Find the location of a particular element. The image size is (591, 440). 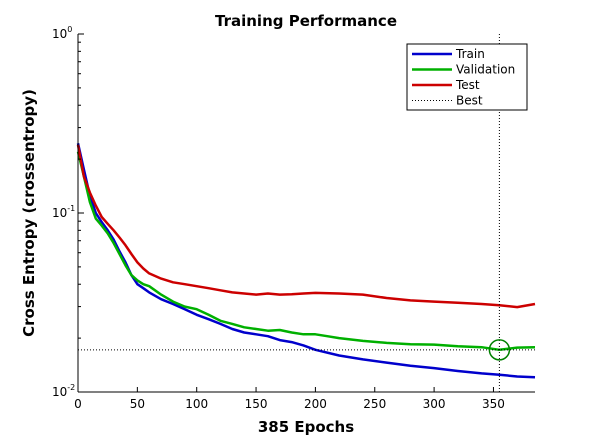

x-tick-label: 250 is located at coordinates (374, 404).